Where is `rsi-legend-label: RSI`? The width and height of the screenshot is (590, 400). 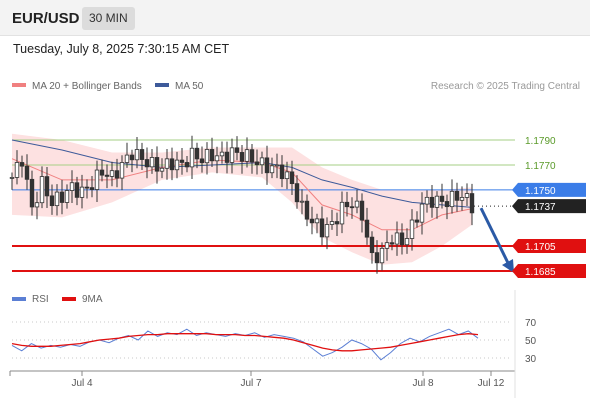 rsi-legend-label: RSI is located at coordinates (40, 299).